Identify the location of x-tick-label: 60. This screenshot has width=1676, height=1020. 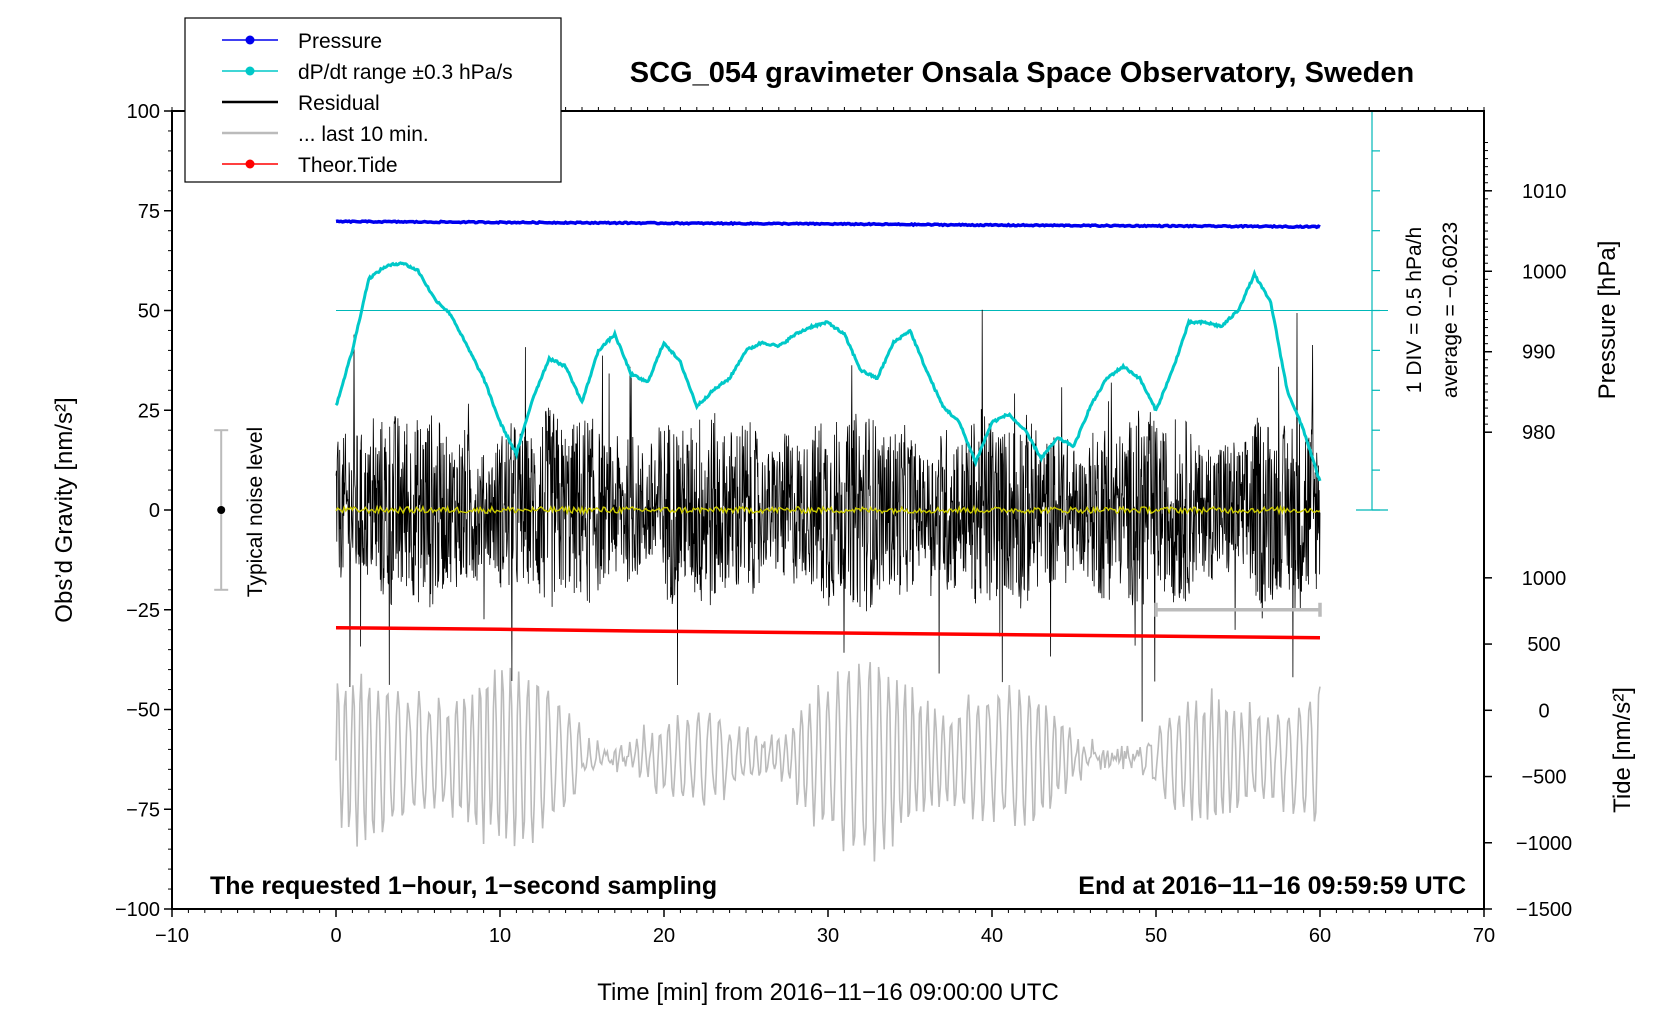
(1320, 936).